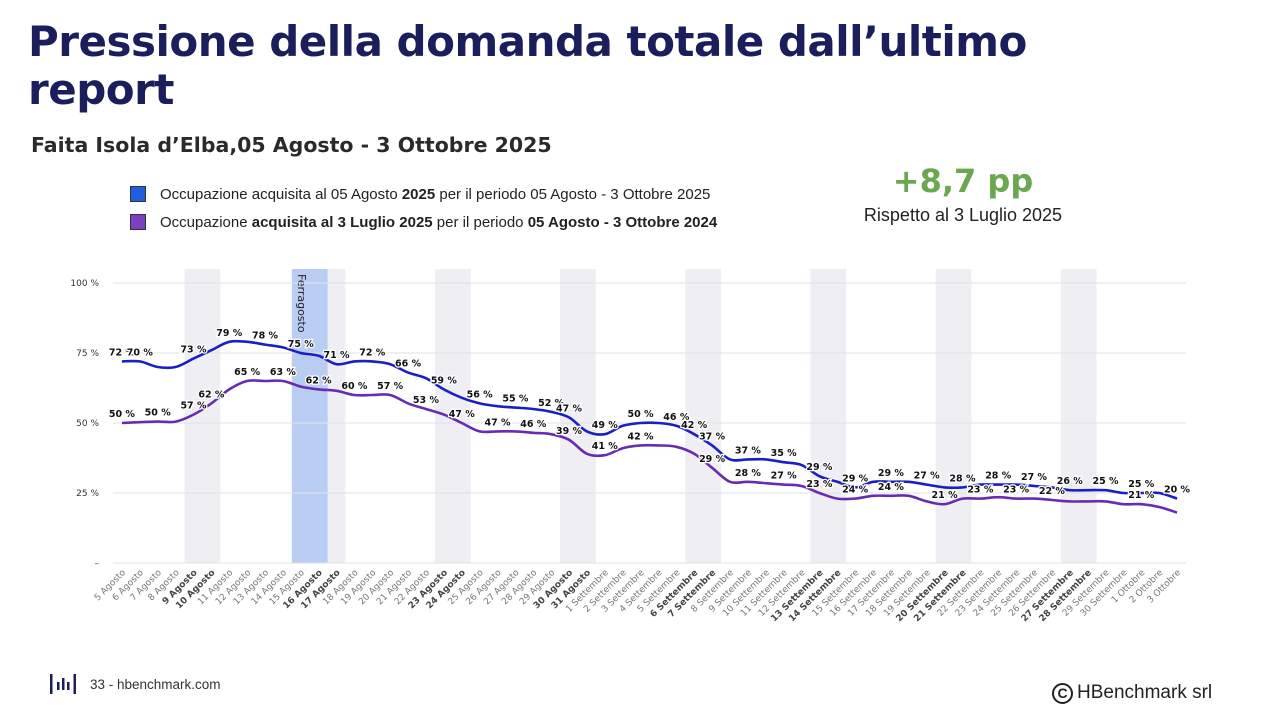 The image size is (1280, 720). Describe the element at coordinates (605, 425) in the screenshot. I see `data-label: 49 %` at that location.